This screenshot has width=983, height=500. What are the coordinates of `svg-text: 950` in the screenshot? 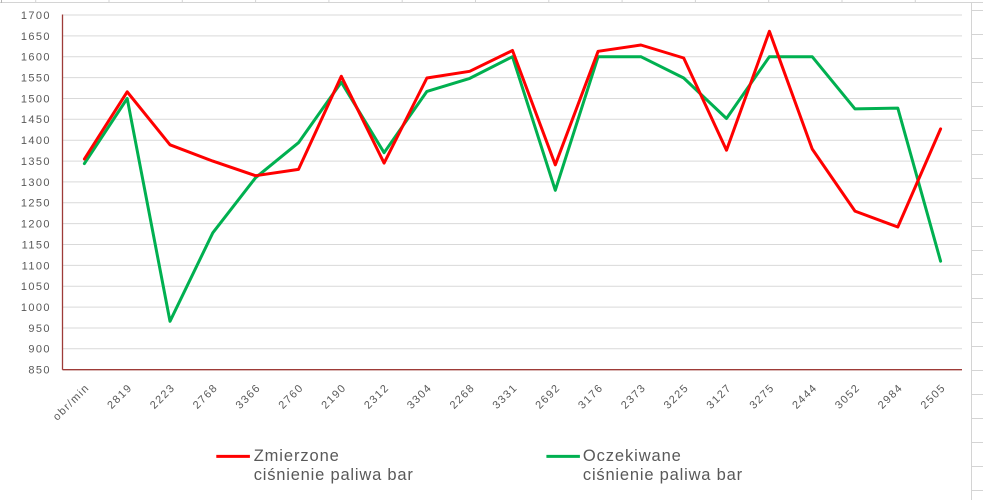 It's located at (39, 329).